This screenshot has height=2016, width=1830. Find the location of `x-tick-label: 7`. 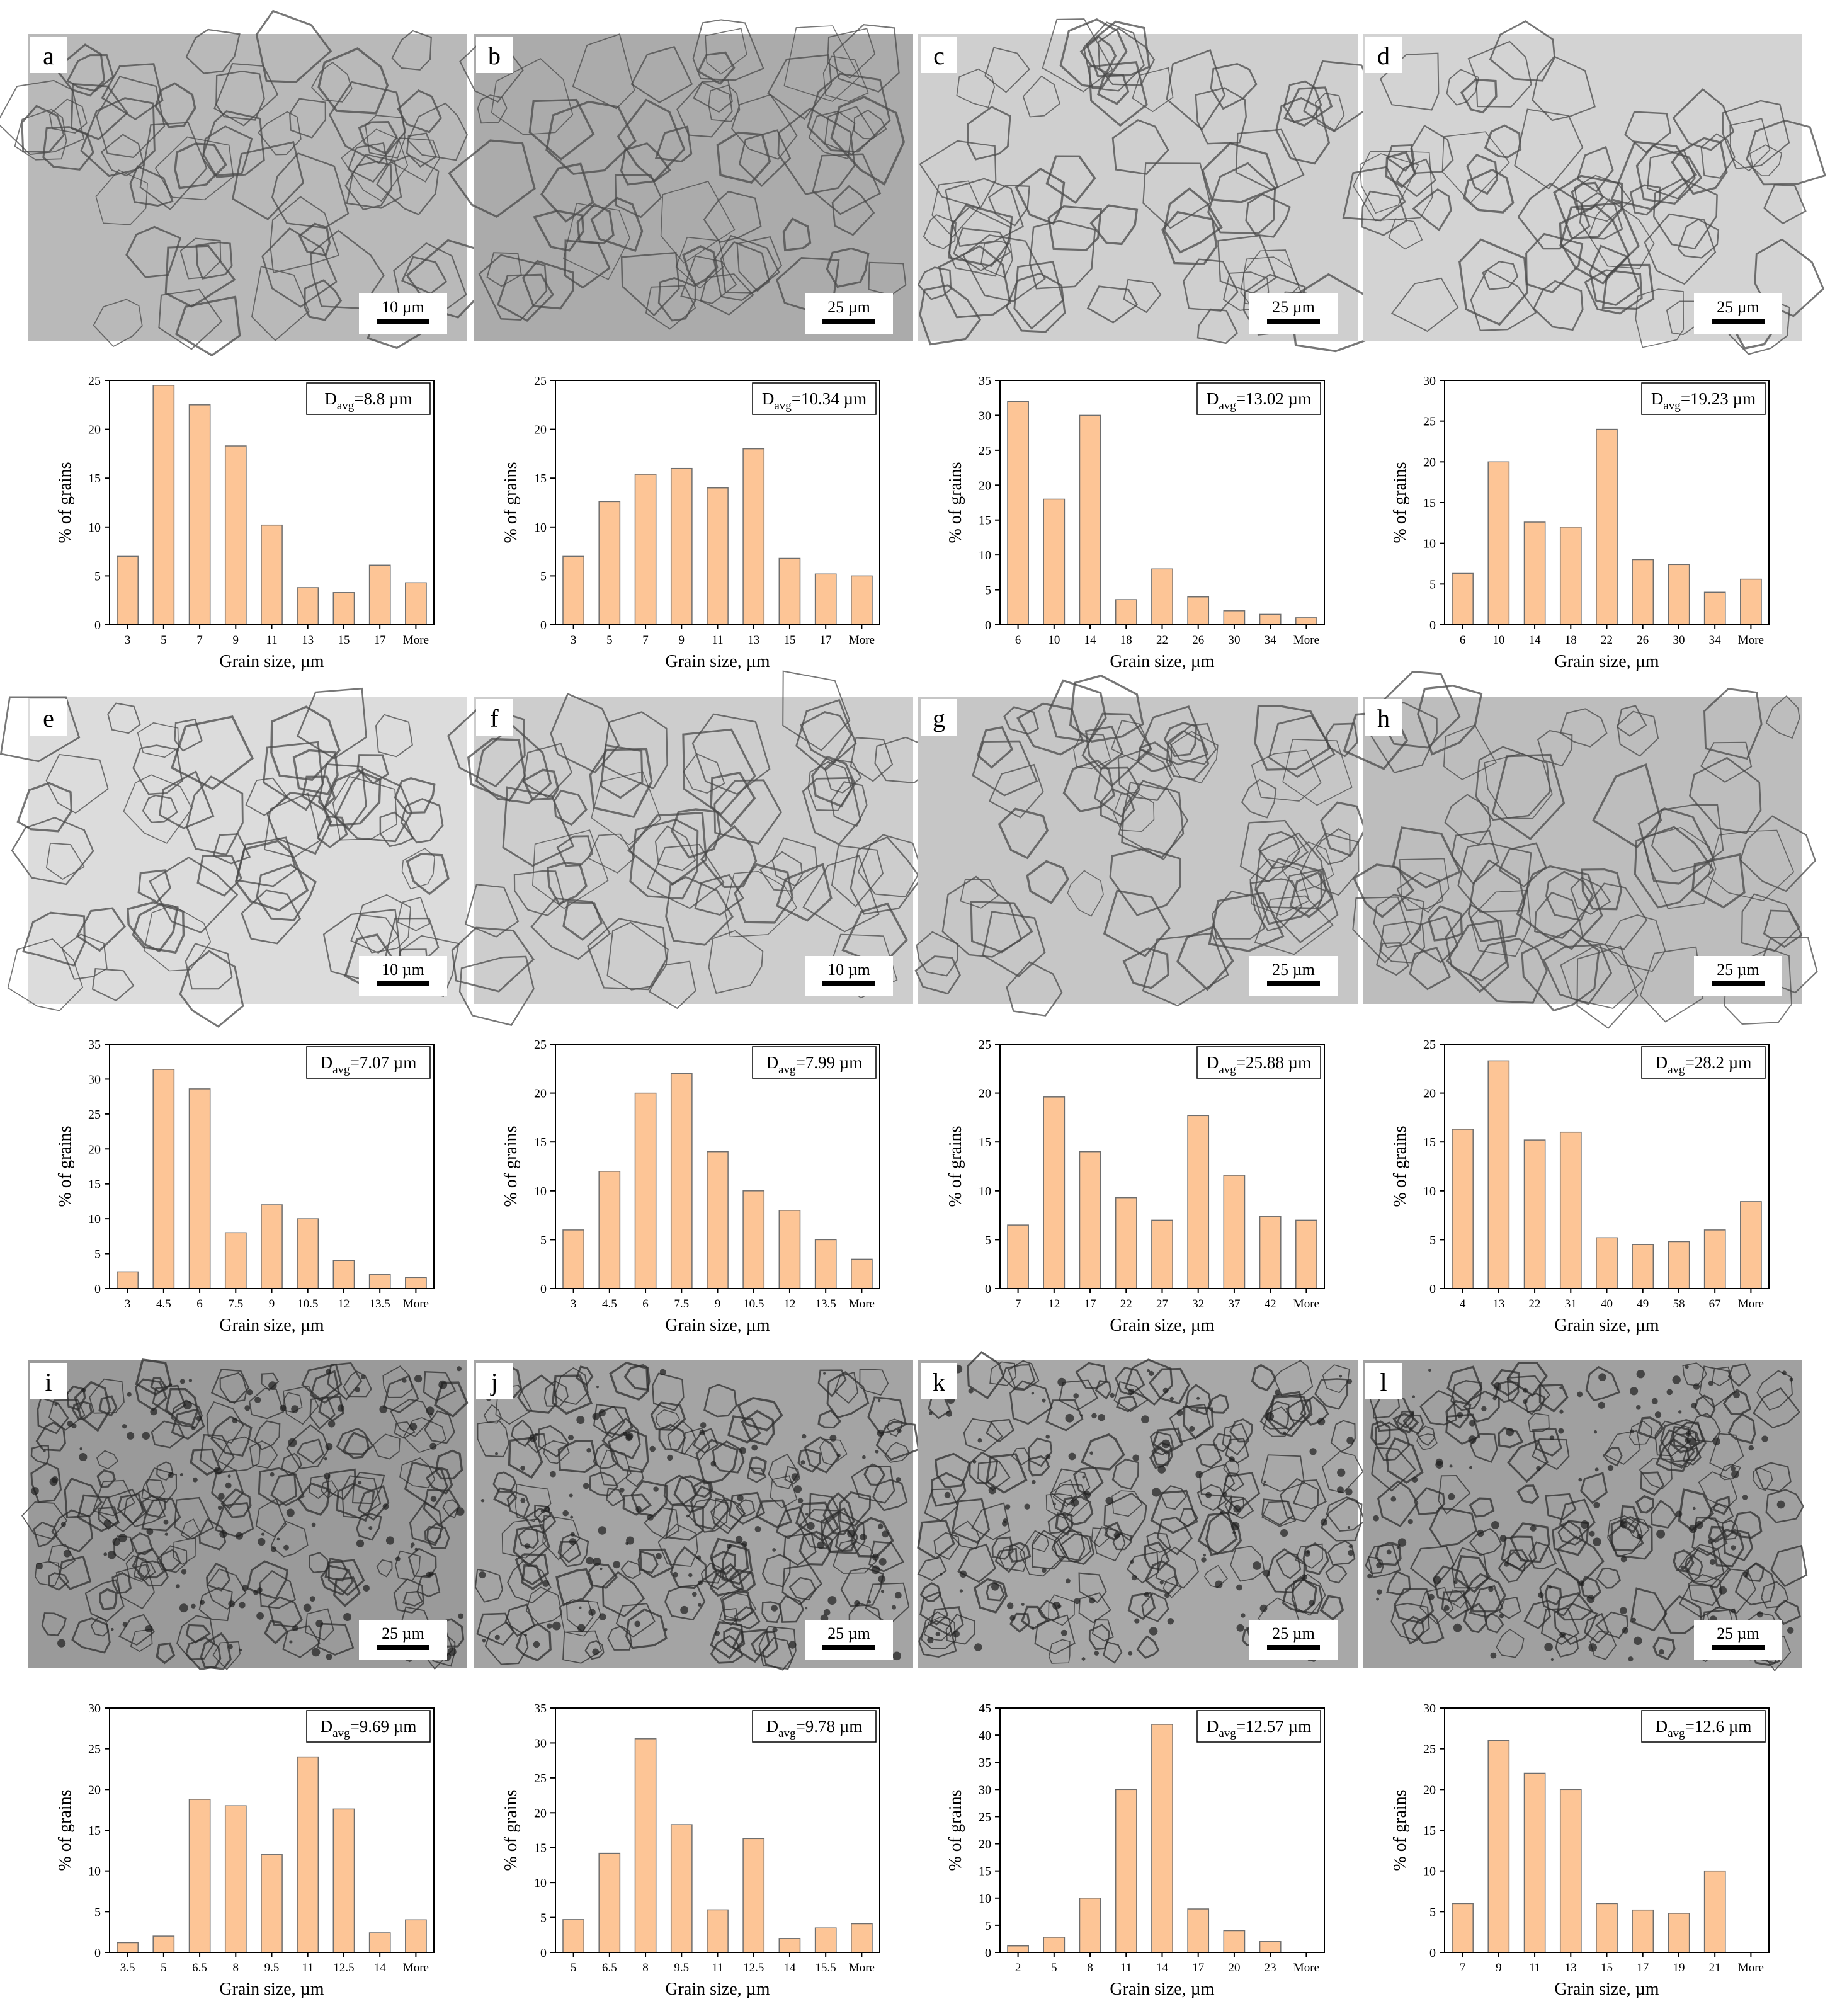

x-tick-label: 7 is located at coordinates (645, 640).